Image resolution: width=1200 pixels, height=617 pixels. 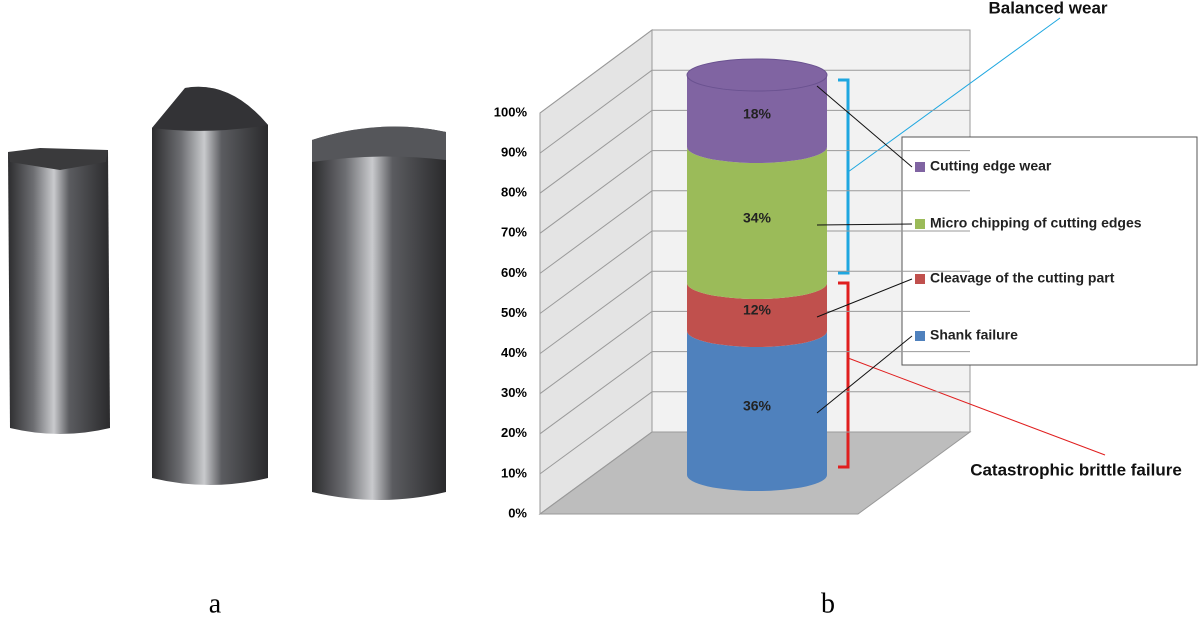 What do you see at coordinates (757, 218) in the screenshot?
I see `value-label: 34%` at bounding box center [757, 218].